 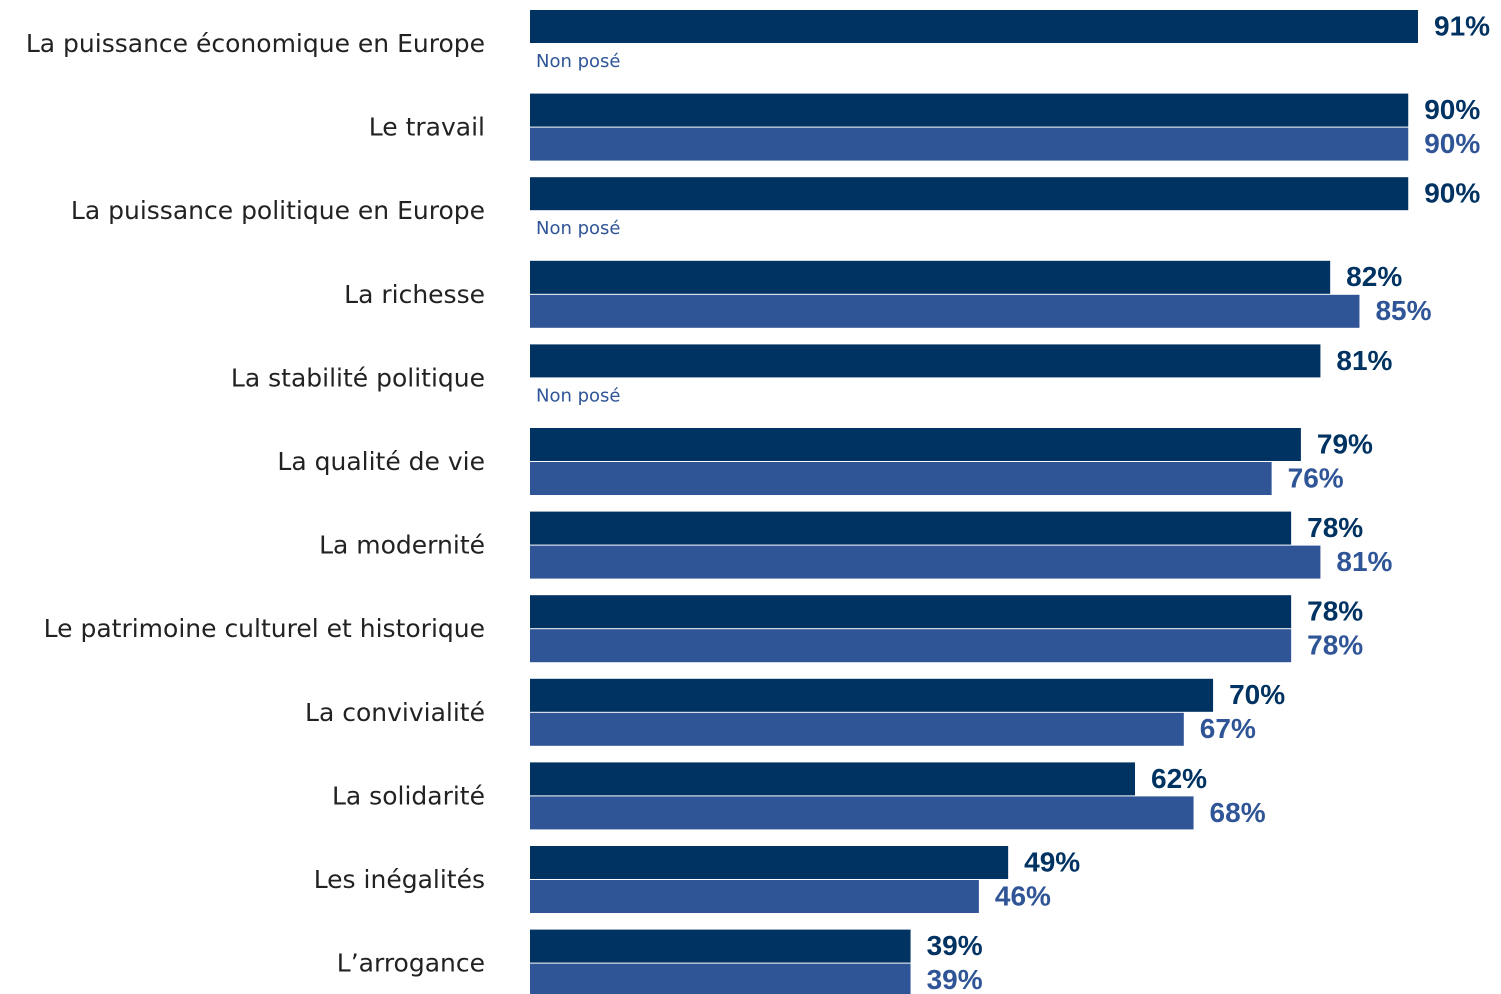 I want to click on category-label: L’arrogance, so click(x=411, y=963).